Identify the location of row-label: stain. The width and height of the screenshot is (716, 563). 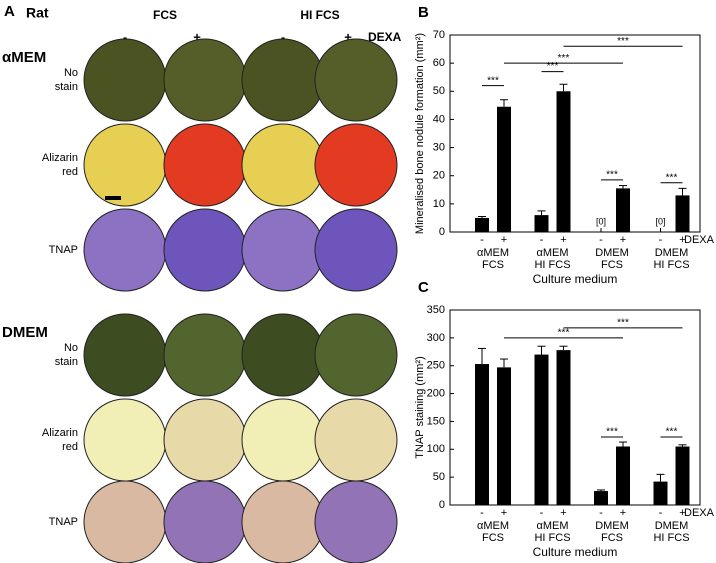
(66, 87).